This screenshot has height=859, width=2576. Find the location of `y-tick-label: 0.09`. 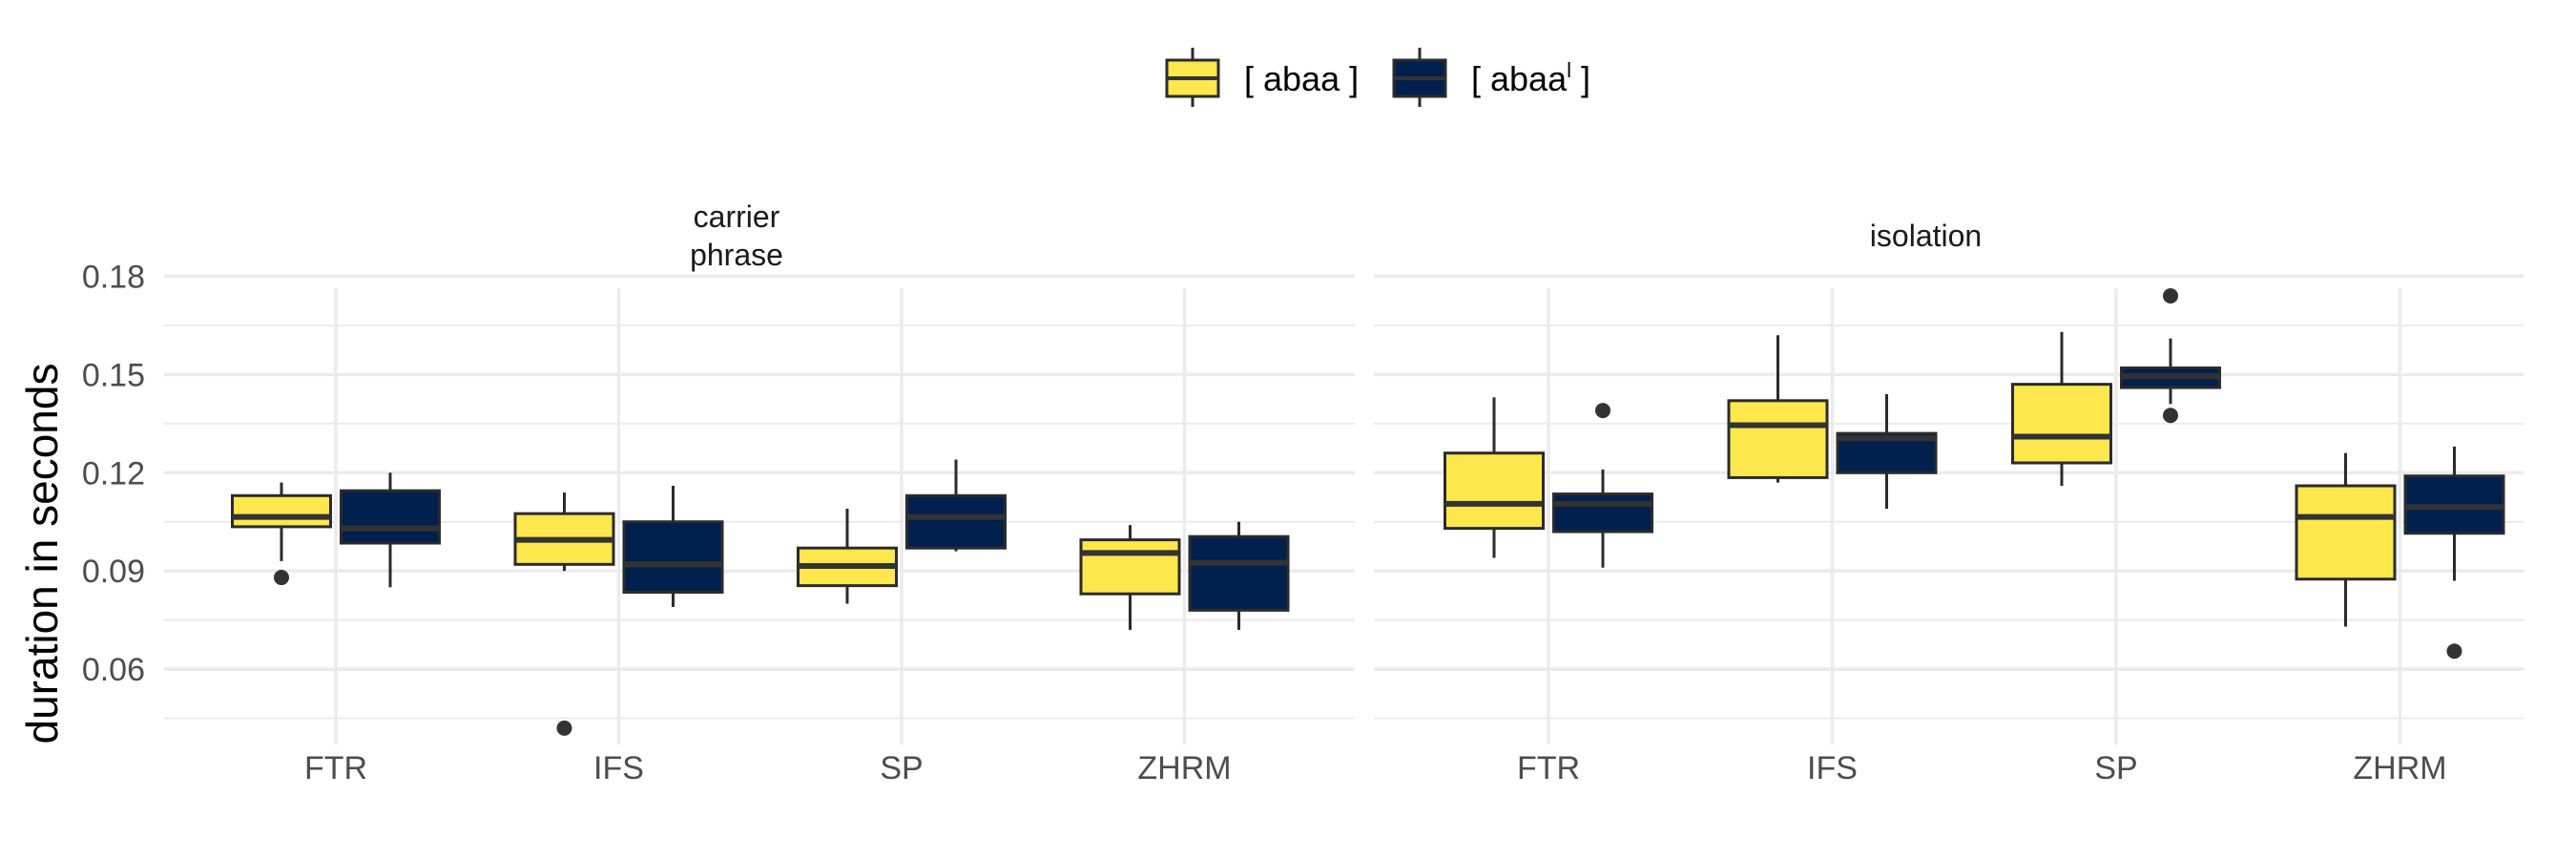

y-tick-label: 0.09 is located at coordinates (113, 572).